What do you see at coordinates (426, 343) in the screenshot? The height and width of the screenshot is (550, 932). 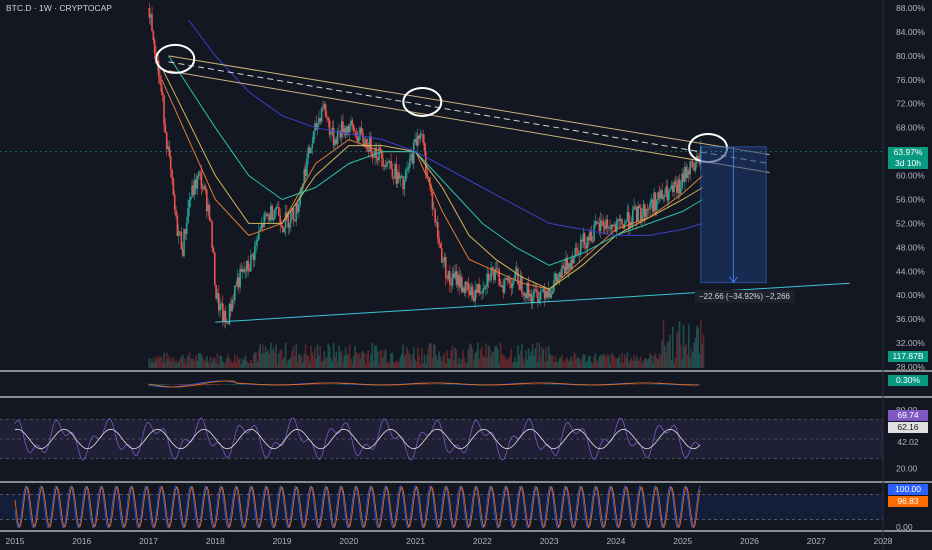 I see `volume-bars` at bounding box center [426, 343].